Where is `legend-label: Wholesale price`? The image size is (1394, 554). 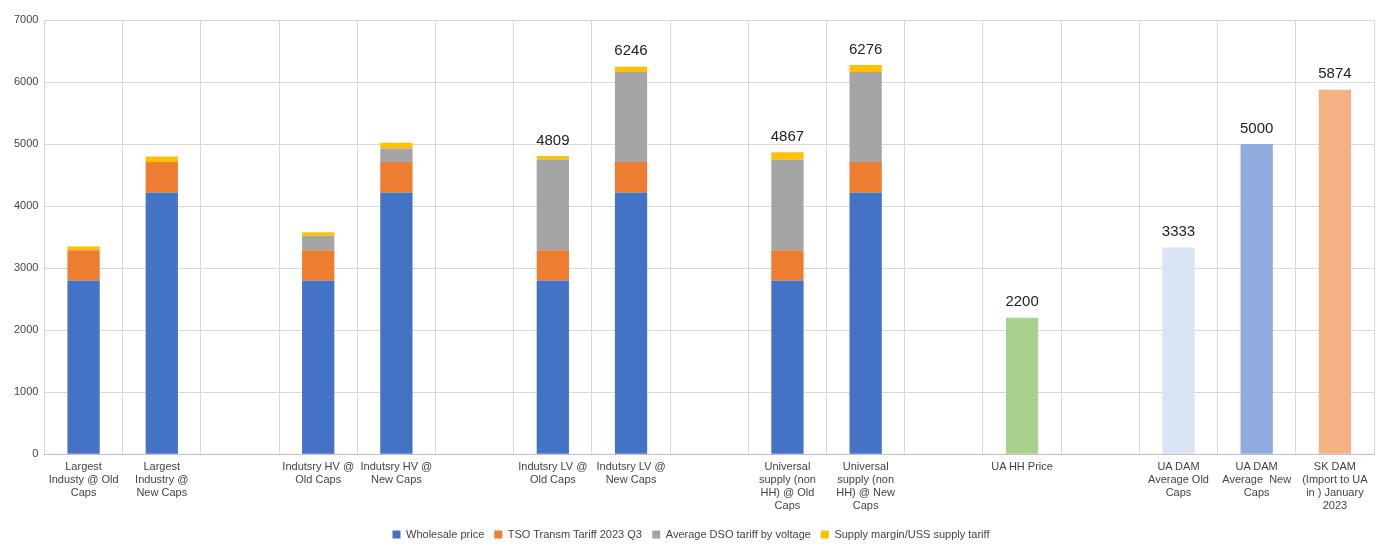 legend-label: Wholesale price is located at coordinates (445, 533).